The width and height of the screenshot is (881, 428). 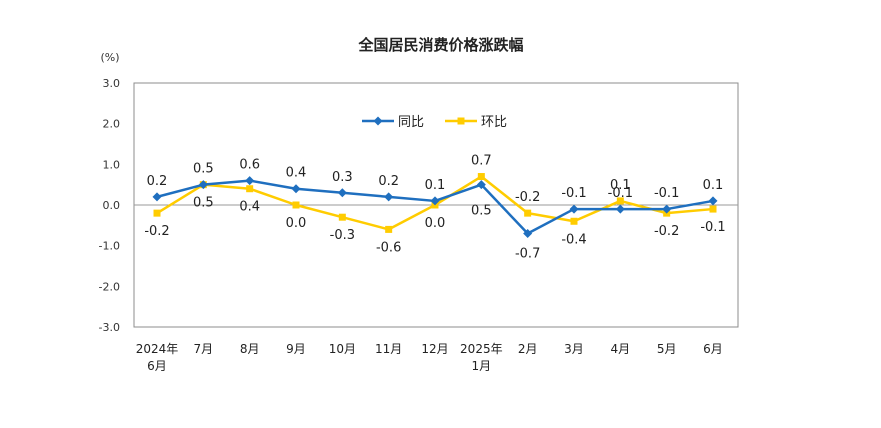 What do you see at coordinates (296, 173) in the screenshot?
I see `data-label-yoy: 0.4` at bounding box center [296, 173].